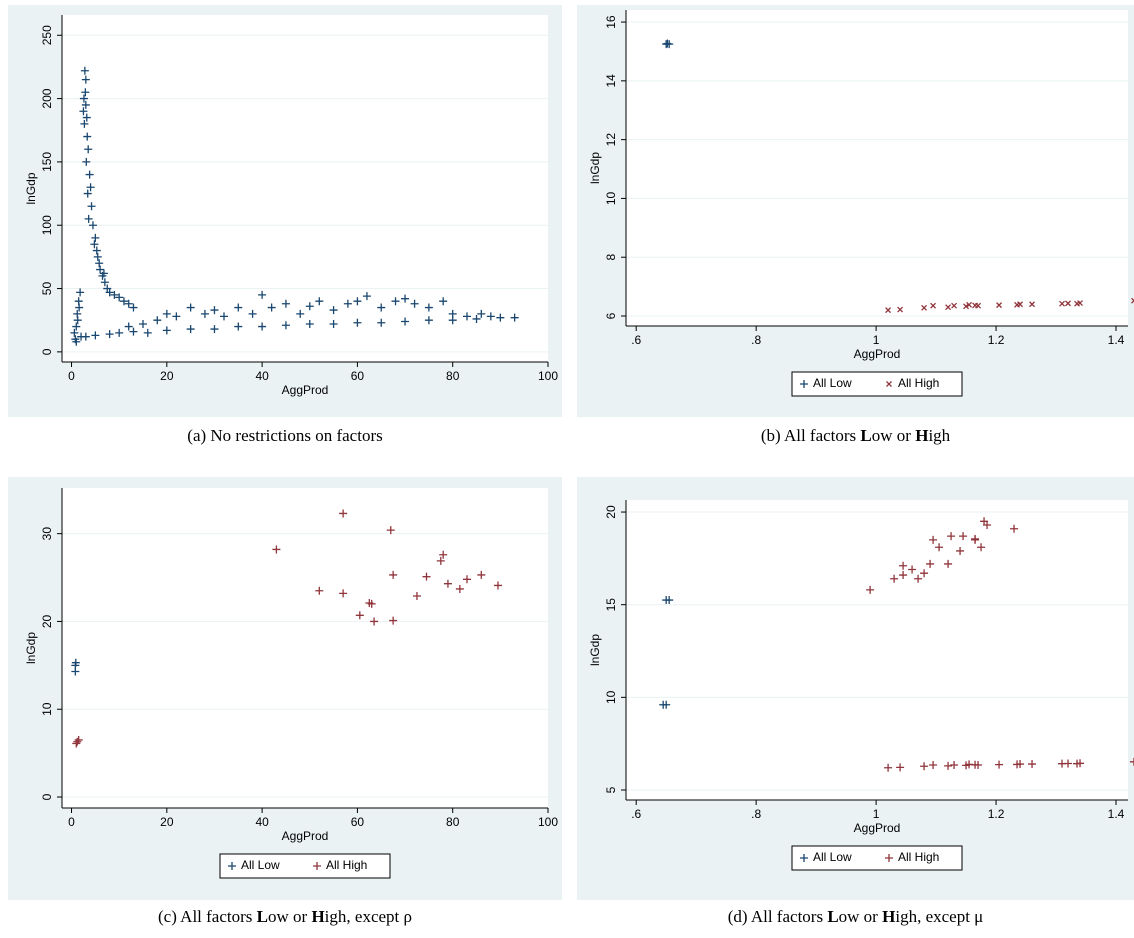  I want to click on caption-part: L, so click(832, 916).